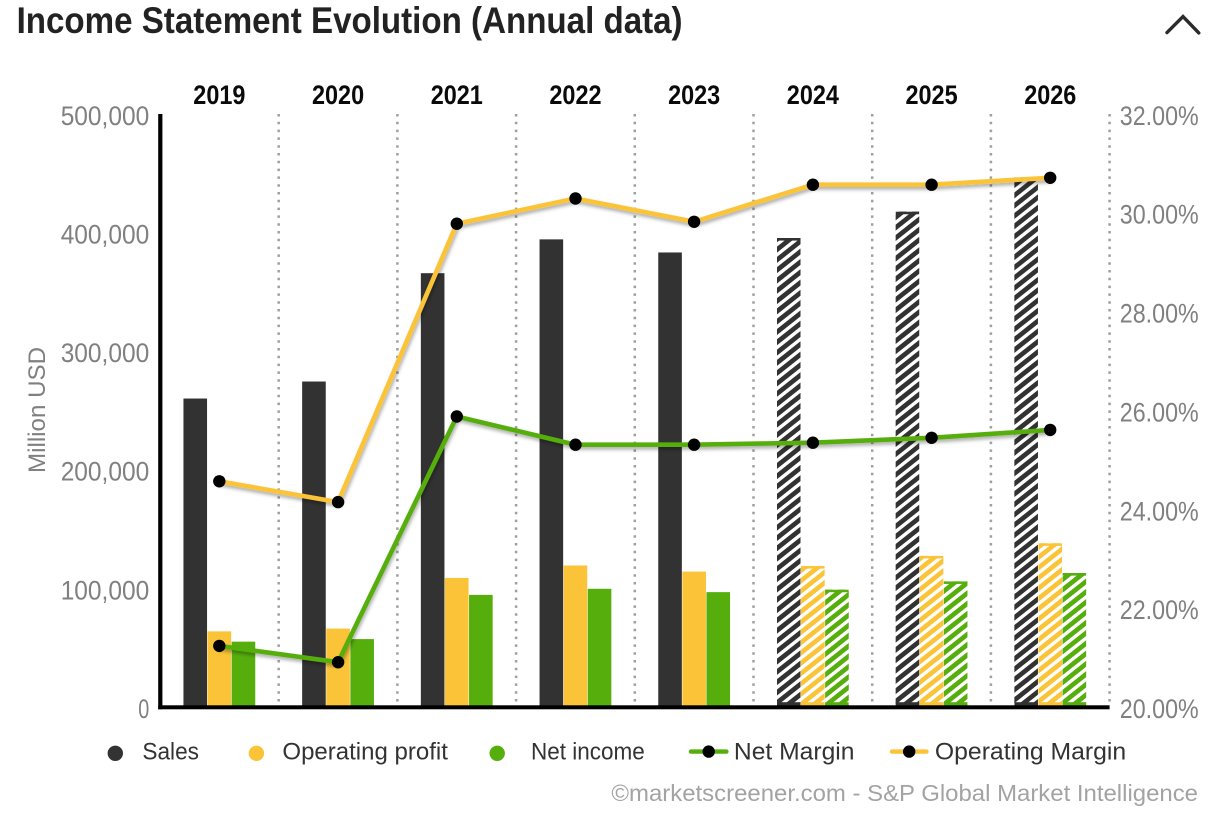  I want to click on svg-text: 2026, so click(1050, 95).